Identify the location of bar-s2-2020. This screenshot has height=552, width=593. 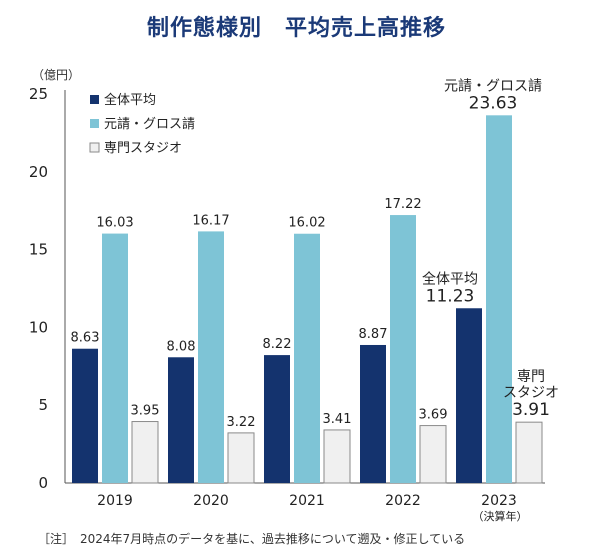
(241, 458).